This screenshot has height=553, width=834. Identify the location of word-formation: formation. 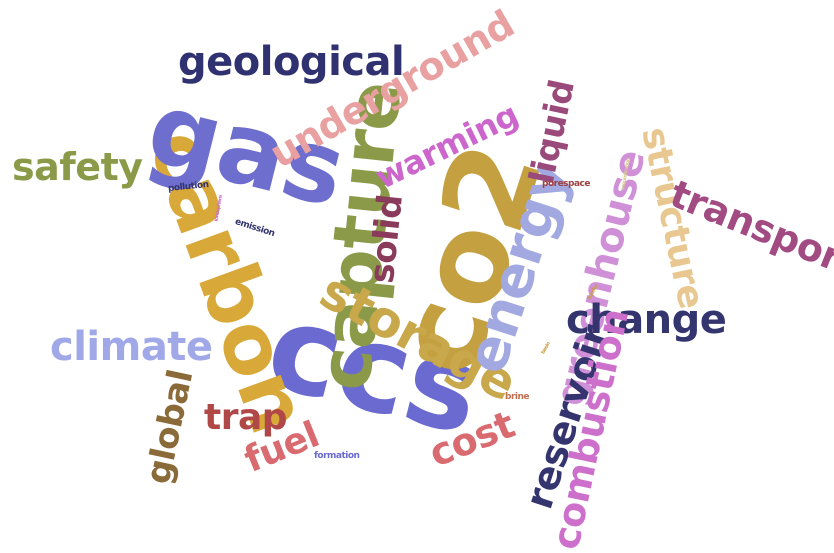
(337, 456).